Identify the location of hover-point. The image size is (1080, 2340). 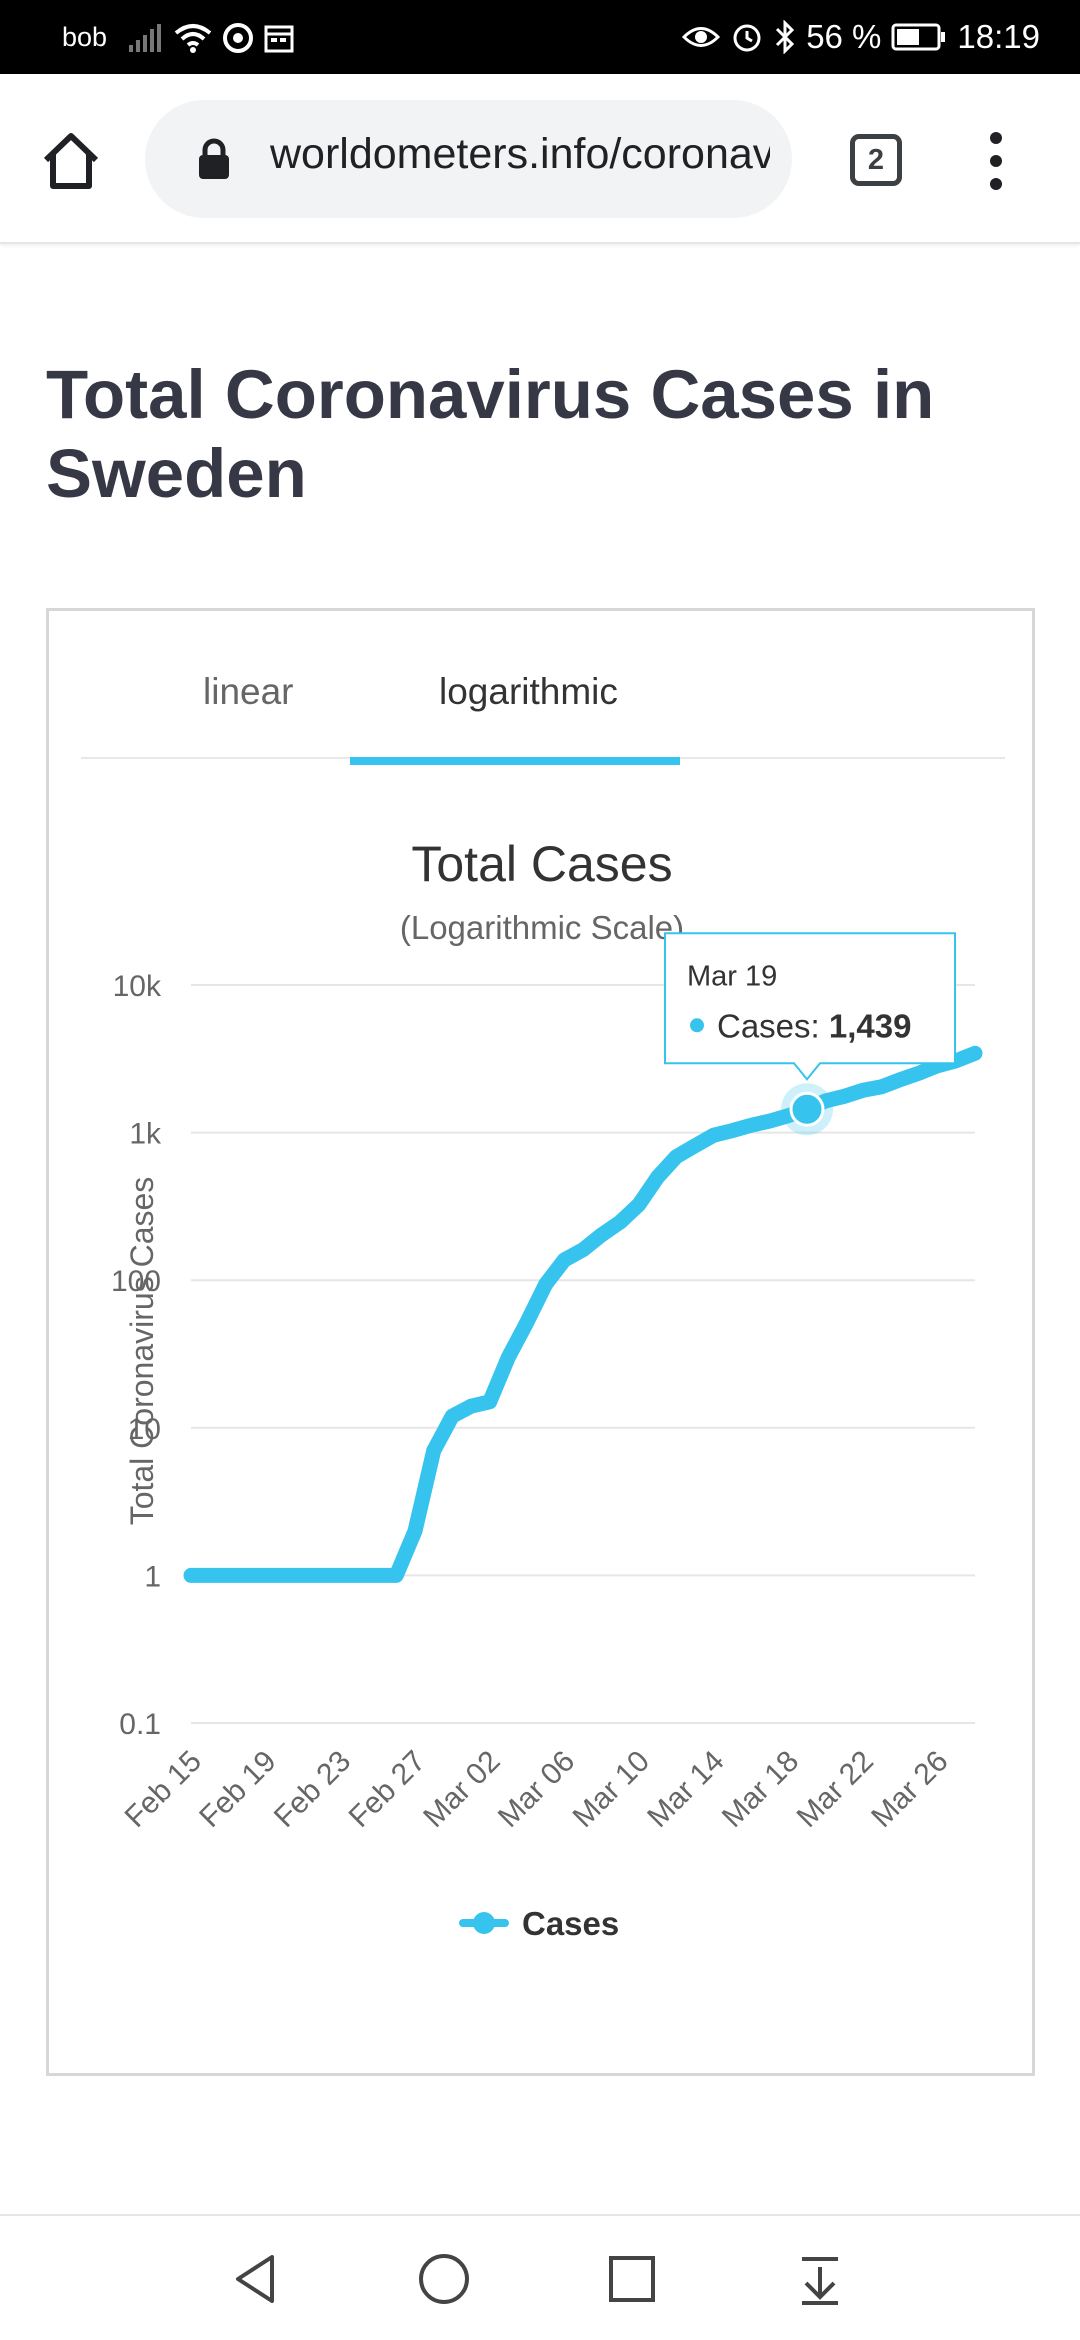
(807, 1109).